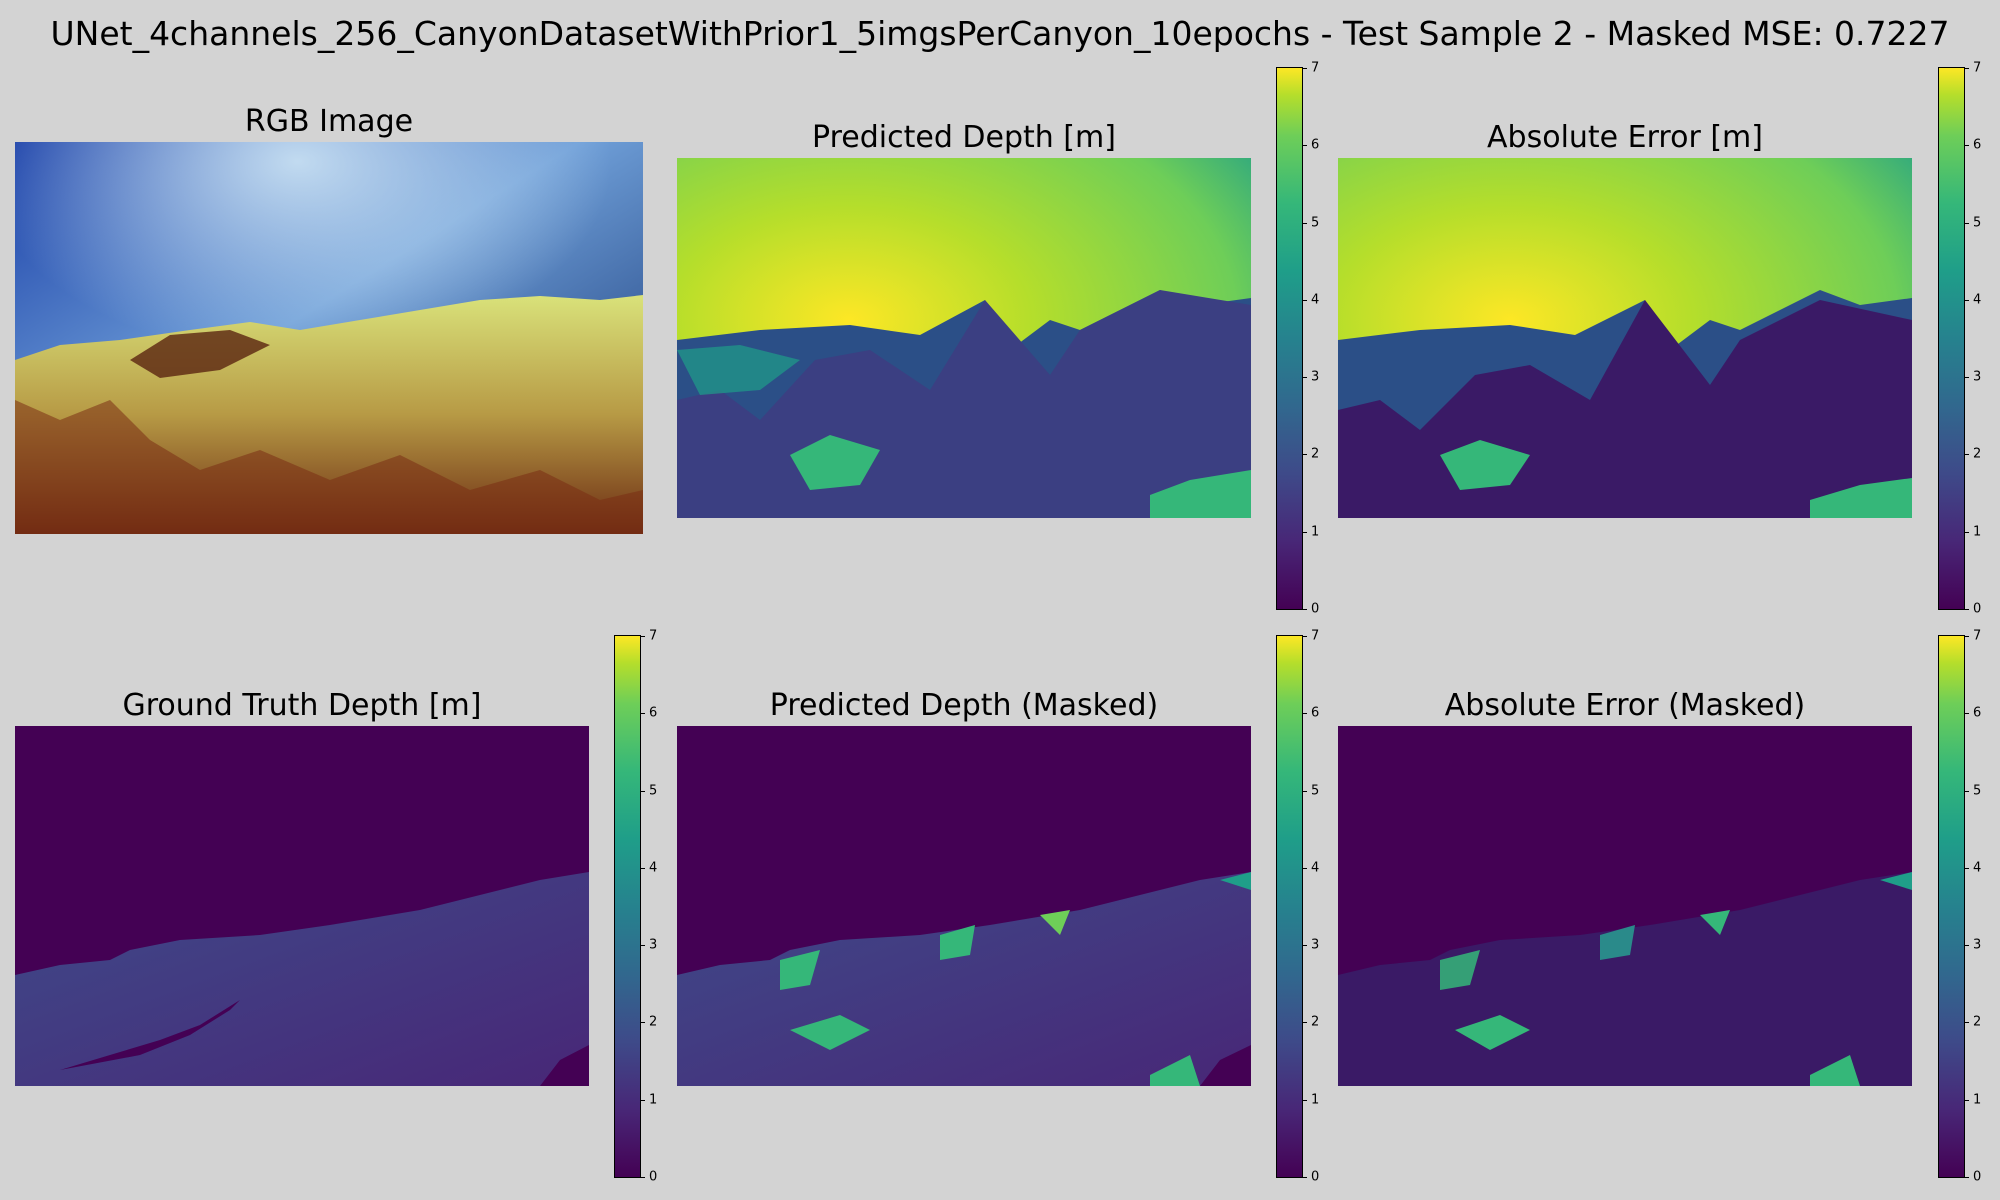  What do you see at coordinates (1625, 338) in the screenshot?
I see `abs-error-image` at bounding box center [1625, 338].